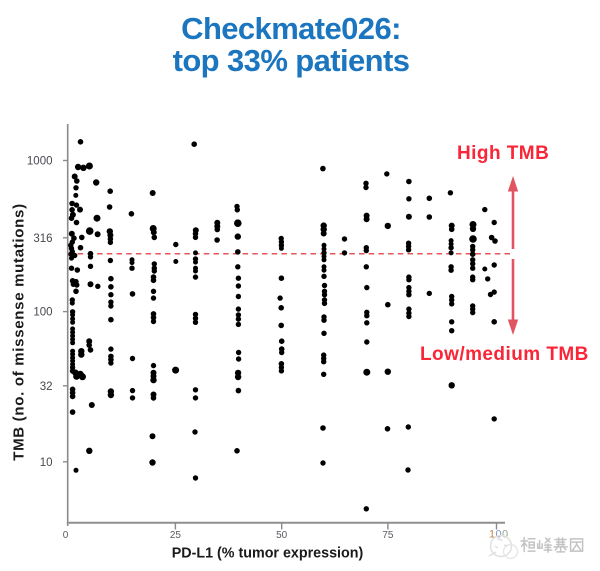 Image resolution: width=600 pixels, height=571 pixels. What do you see at coordinates (40, 162) in the screenshot?
I see `svg-text: 1000` at bounding box center [40, 162].